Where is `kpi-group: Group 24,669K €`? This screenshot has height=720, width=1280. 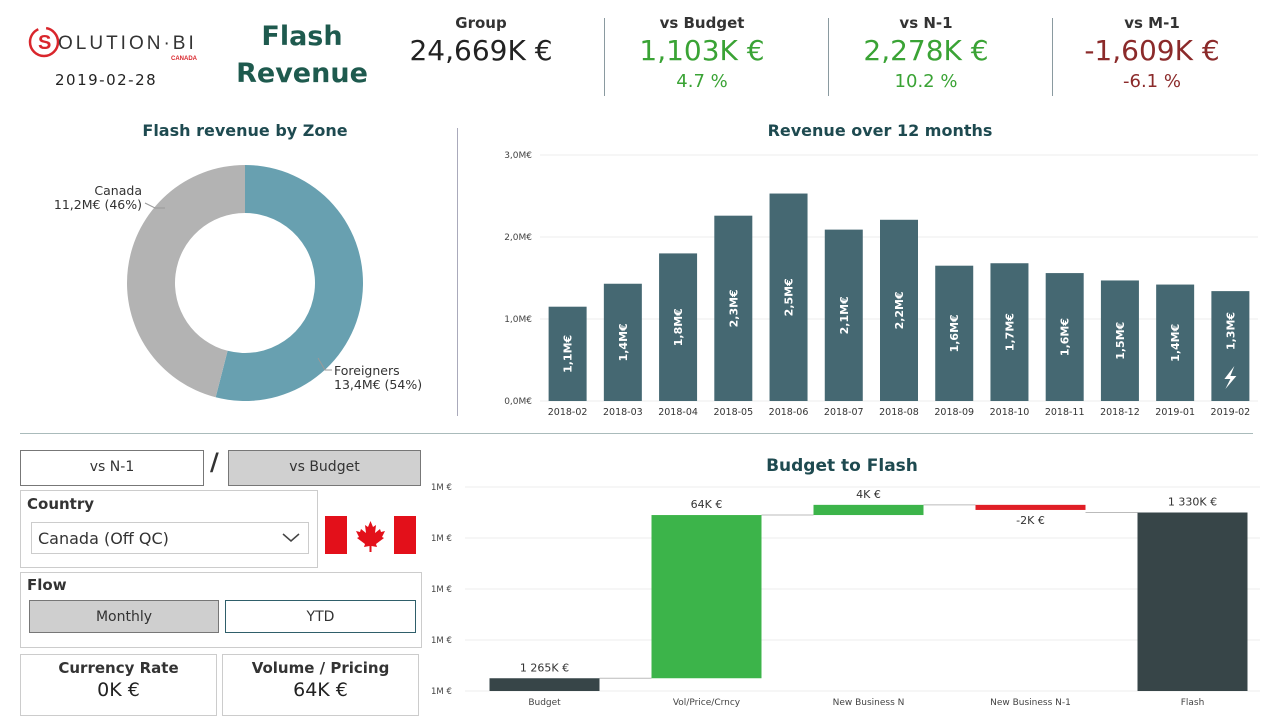 kpi-group: Group 24,669K € is located at coordinates (481, 42).